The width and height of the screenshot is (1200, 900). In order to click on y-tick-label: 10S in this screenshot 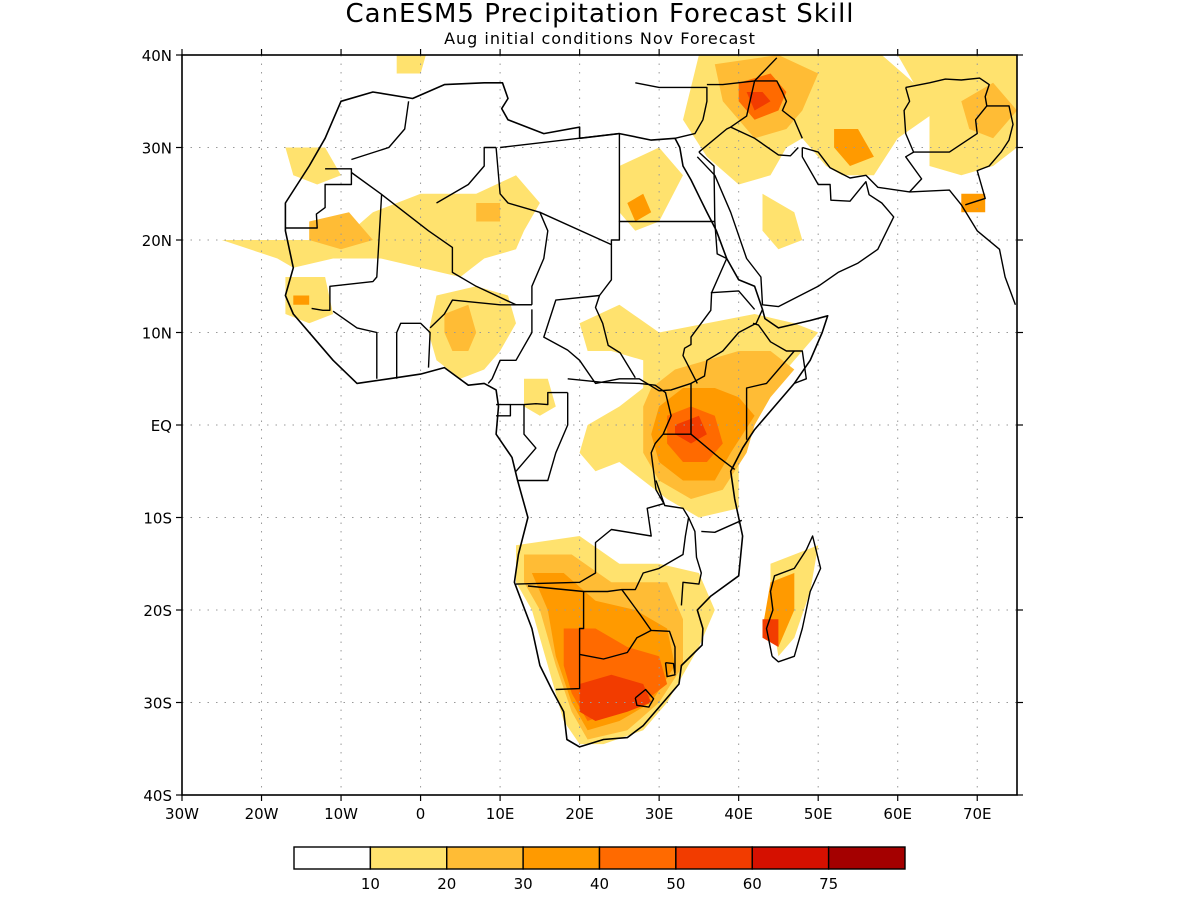, I will do `click(157, 519)`.